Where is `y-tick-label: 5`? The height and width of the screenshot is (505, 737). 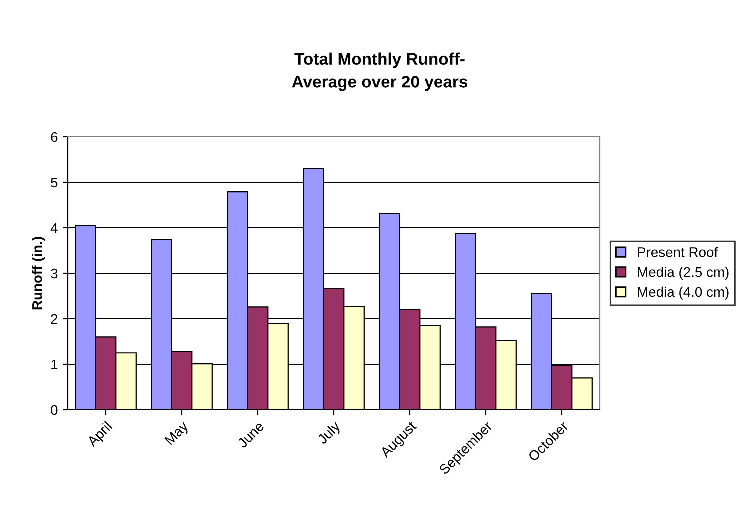
y-tick-label: 5 is located at coordinates (54, 183).